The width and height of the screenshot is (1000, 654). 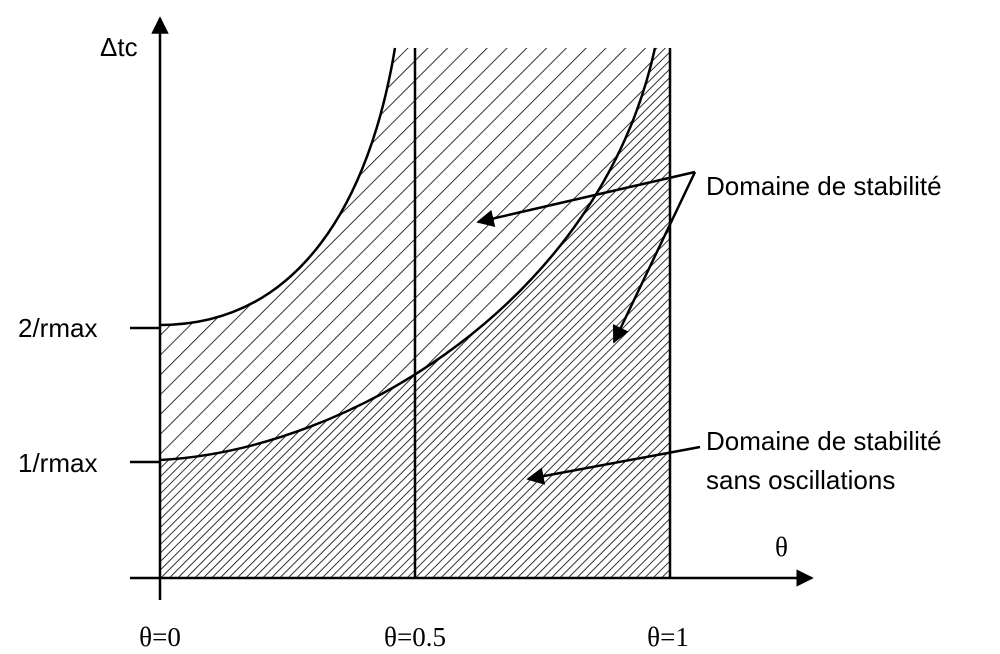 What do you see at coordinates (415, 637) in the screenshot?
I see `x-tick-label: θ=0.5` at bounding box center [415, 637].